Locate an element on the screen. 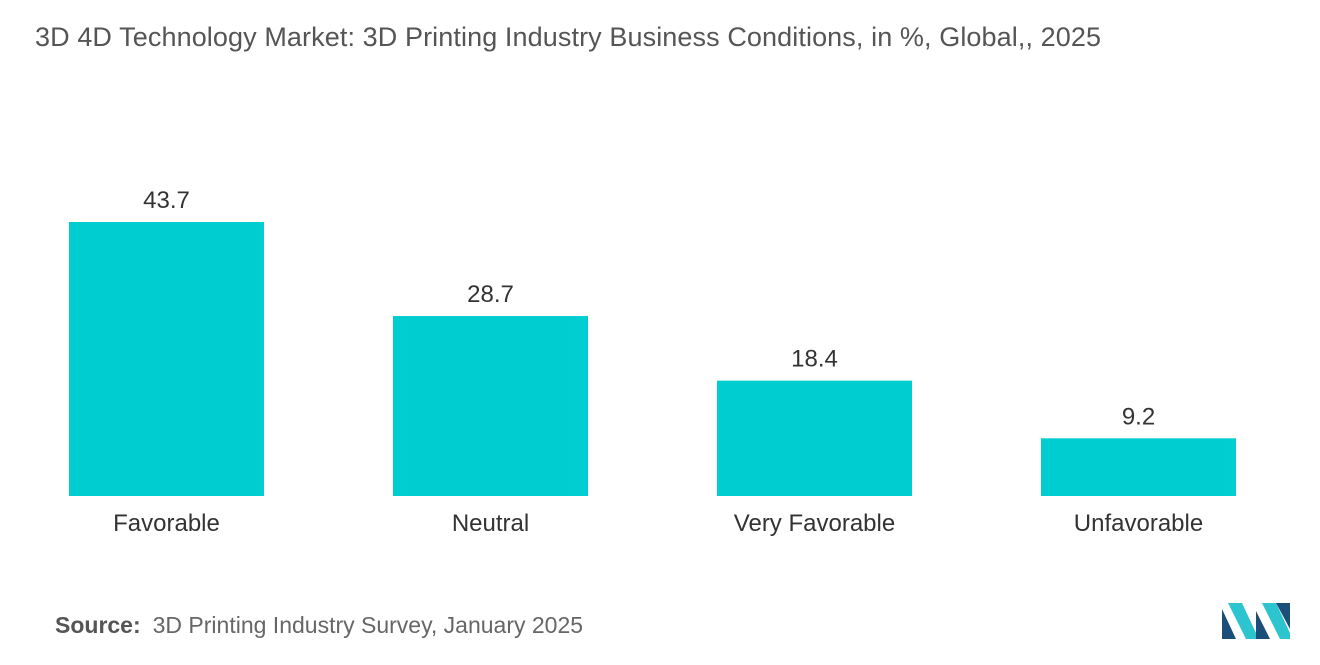 The image size is (1320, 665). category-label-neutral: Neutral is located at coordinates (490, 523).